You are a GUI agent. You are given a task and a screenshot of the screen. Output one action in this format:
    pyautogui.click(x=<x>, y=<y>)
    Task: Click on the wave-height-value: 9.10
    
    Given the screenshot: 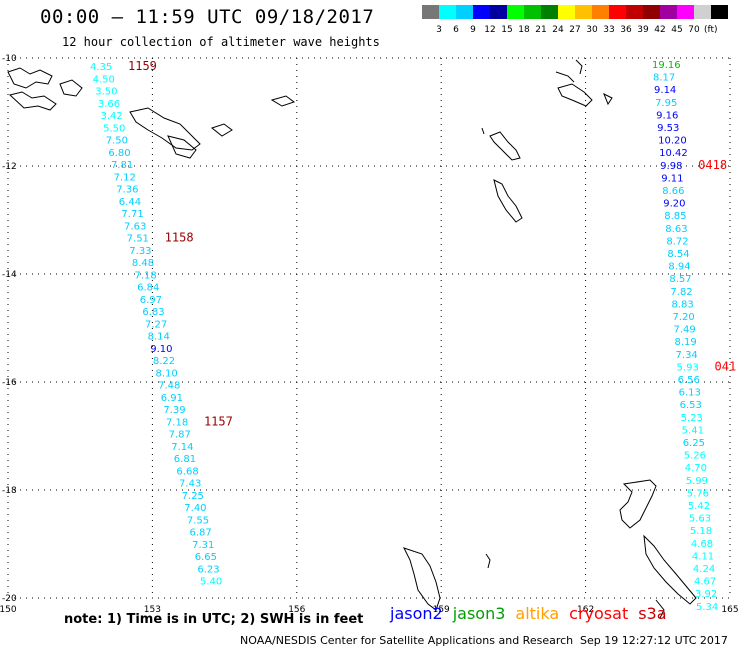 What is the action you would take?
    pyautogui.click(x=161, y=349)
    